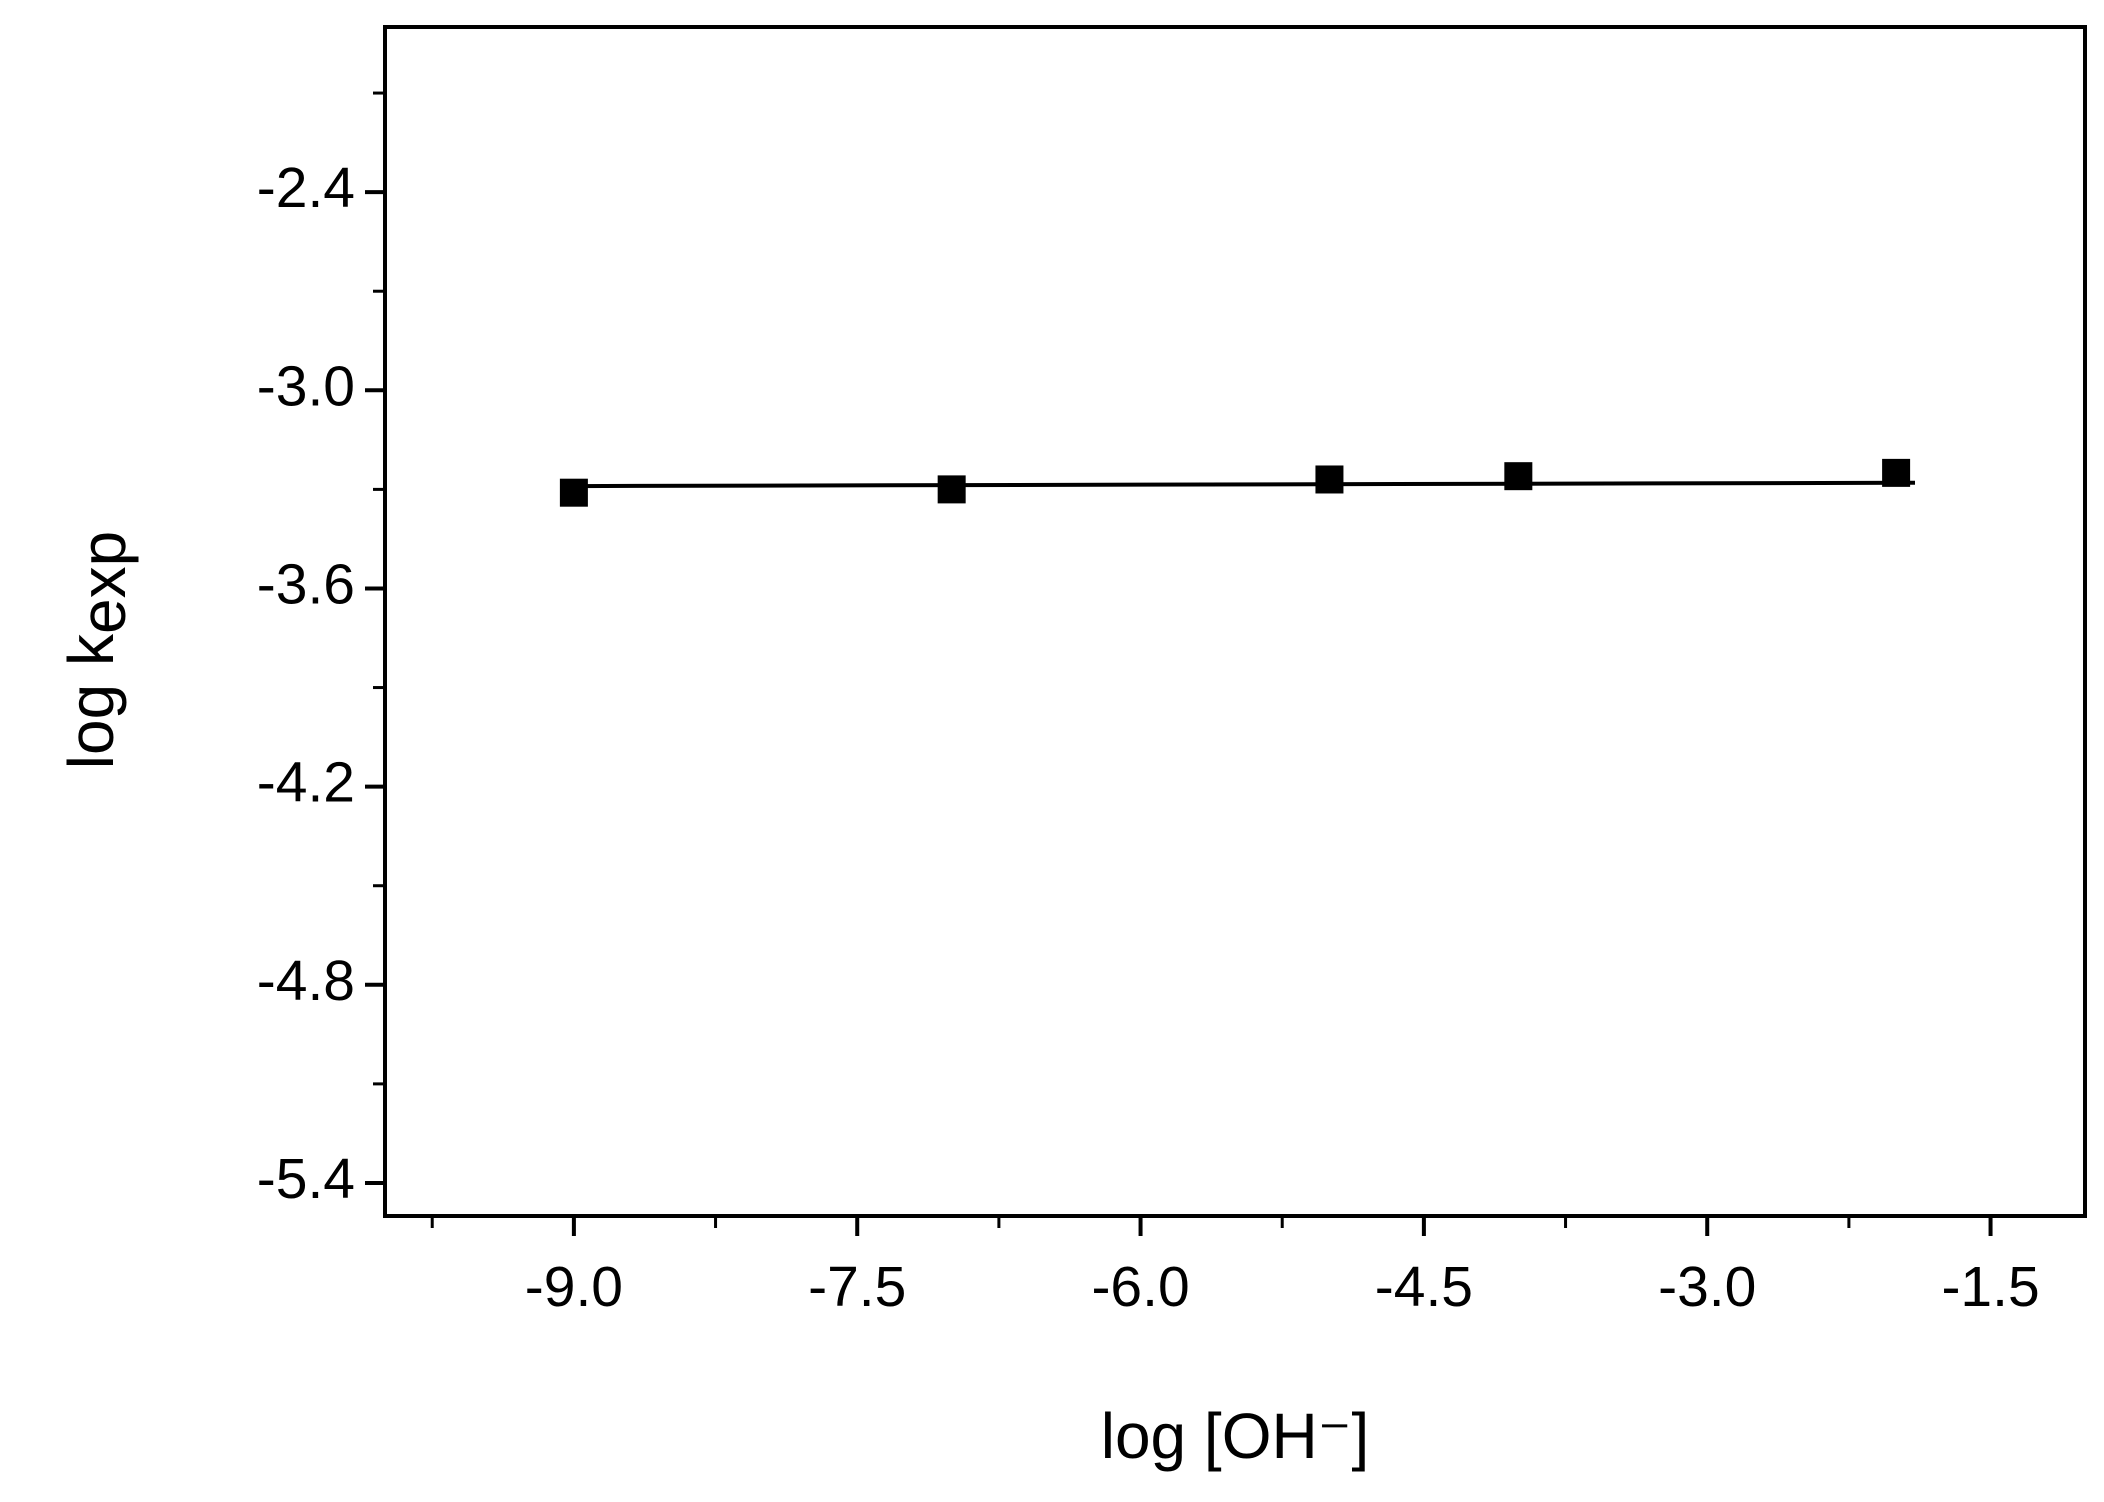  What do you see at coordinates (1707, 1287) in the screenshot?
I see `x-tick-label: -3.0` at bounding box center [1707, 1287].